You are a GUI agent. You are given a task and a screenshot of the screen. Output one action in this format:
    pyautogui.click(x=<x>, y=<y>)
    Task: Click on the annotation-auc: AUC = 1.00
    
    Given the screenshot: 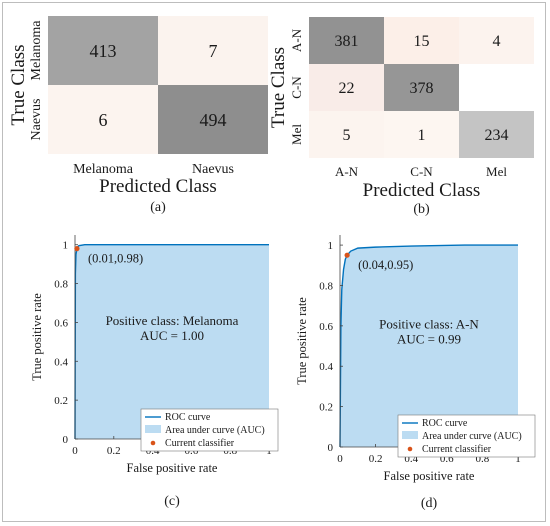 What is the action you would take?
    pyautogui.click(x=172, y=335)
    